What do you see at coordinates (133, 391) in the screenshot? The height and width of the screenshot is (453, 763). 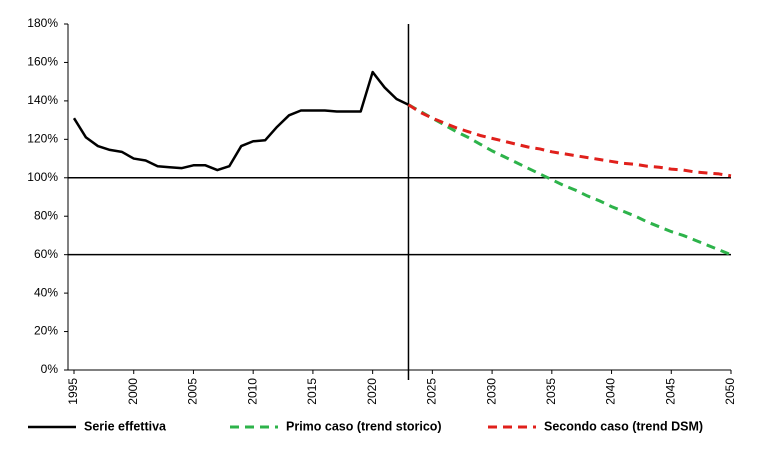 I see `x-tick-label: 2000` at bounding box center [133, 391].